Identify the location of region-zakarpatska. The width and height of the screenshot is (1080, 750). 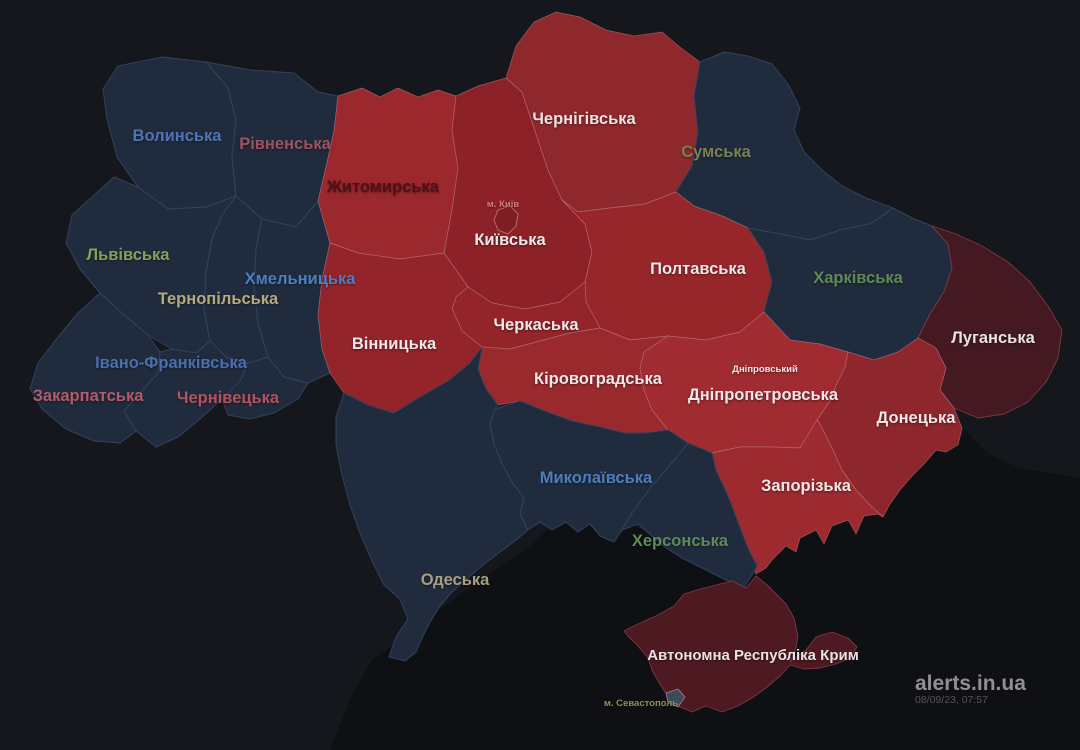
(95, 368).